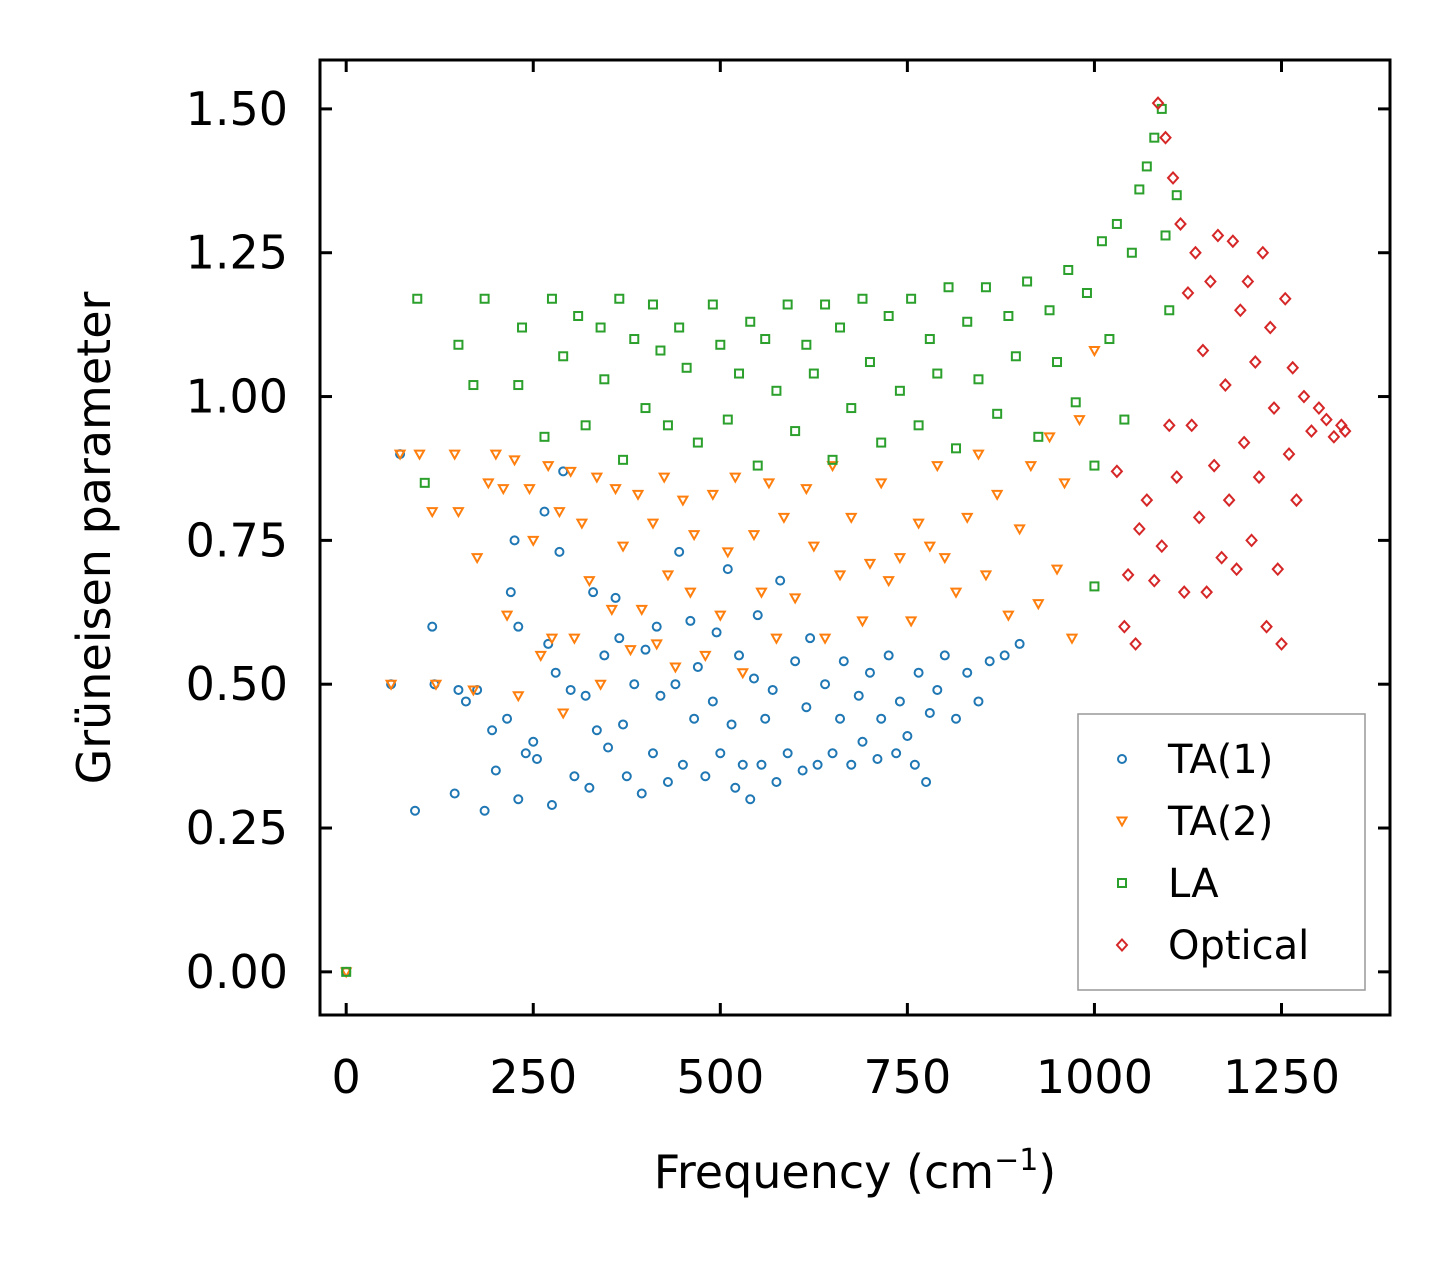 The width and height of the screenshot is (1450, 1264). What do you see at coordinates (94, 537) in the screenshot?
I see `y-axis-title: Grüneisen parameter` at bounding box center [94, 537].